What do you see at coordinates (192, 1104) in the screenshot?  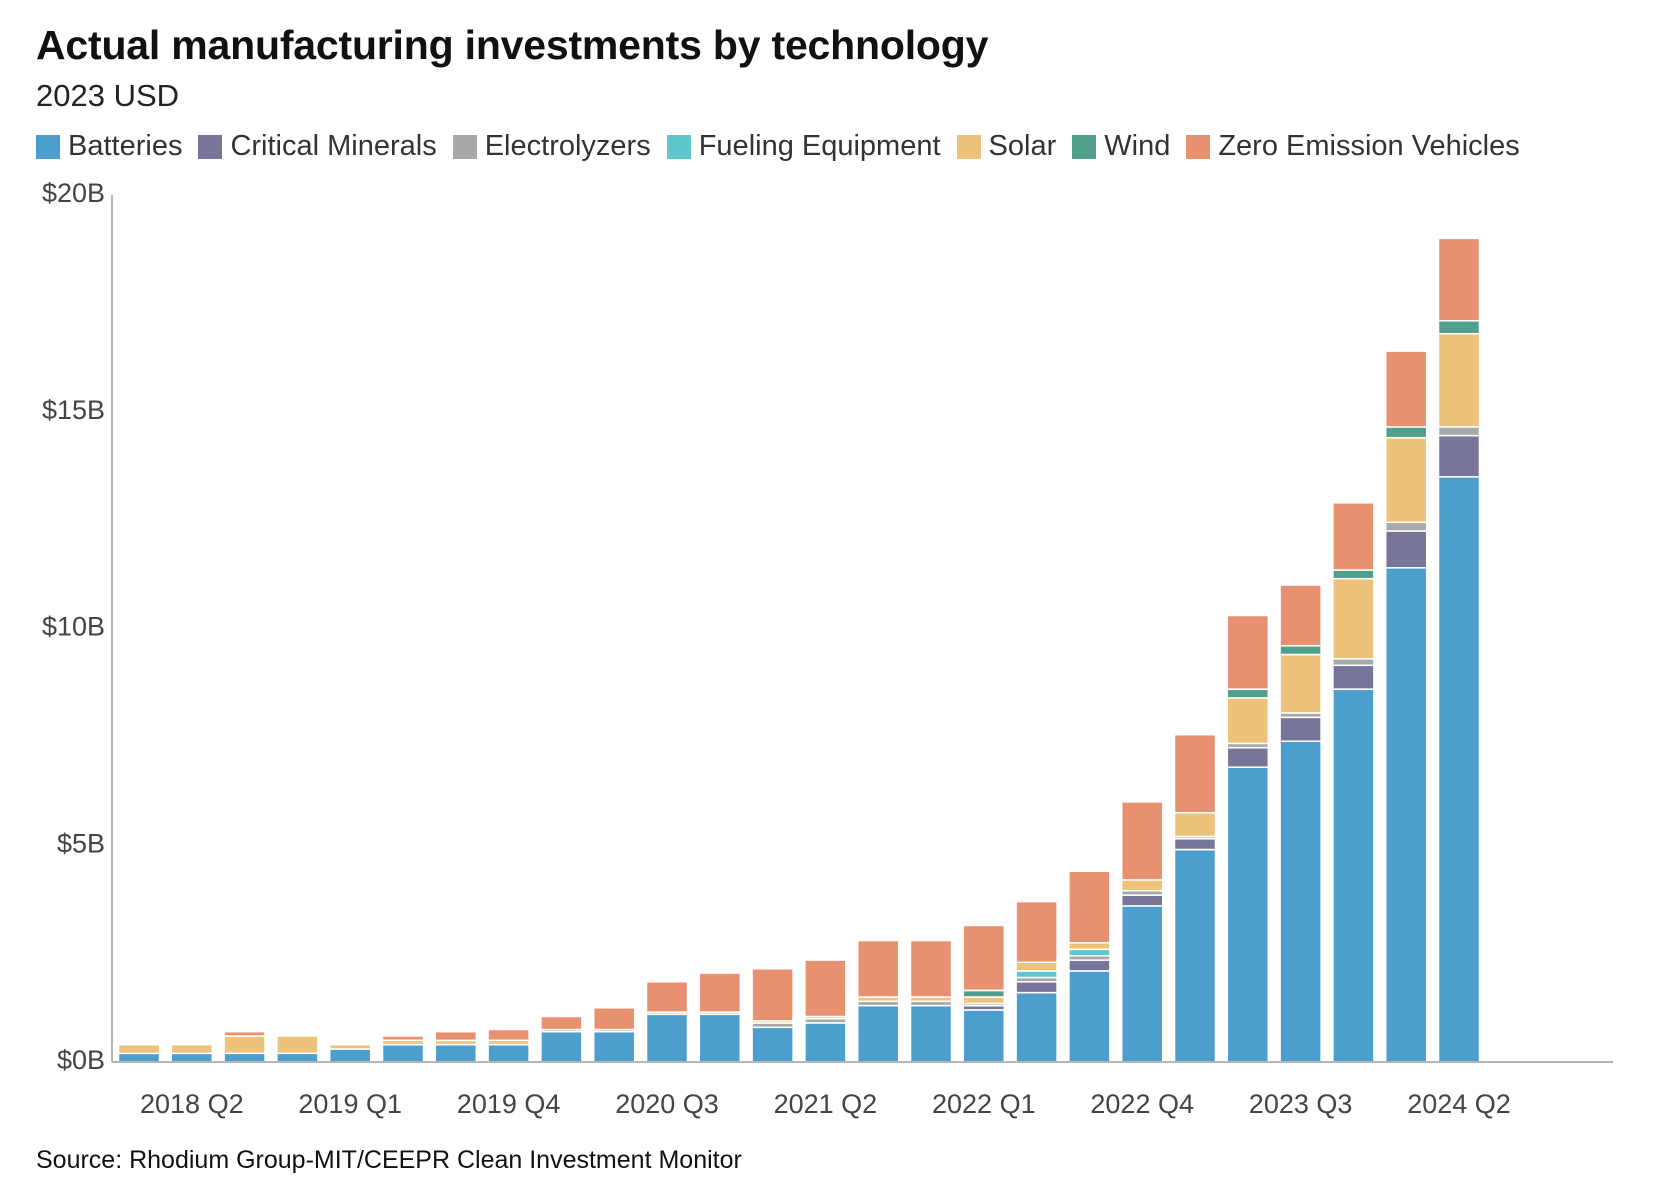 I see `x-tick-label: 2018 Q2` at bounding box center [192, 1104].